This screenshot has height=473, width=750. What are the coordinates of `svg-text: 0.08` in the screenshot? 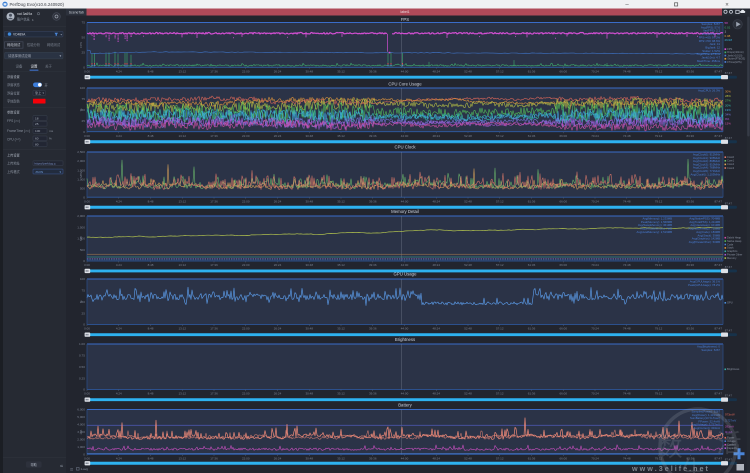 It's located at (728, 36).